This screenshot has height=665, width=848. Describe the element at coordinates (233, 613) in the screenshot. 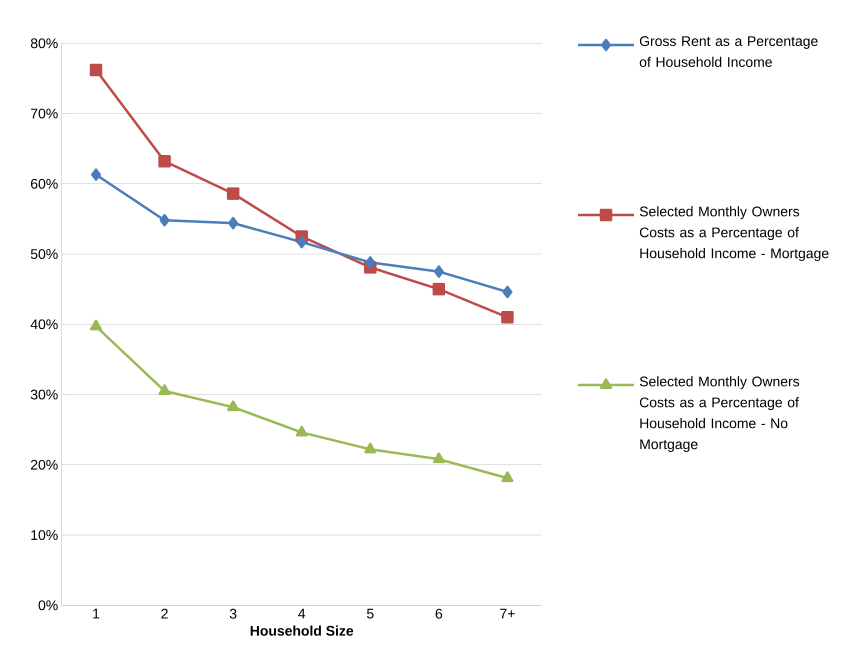

I see `x-tick-label: 3` at that location.